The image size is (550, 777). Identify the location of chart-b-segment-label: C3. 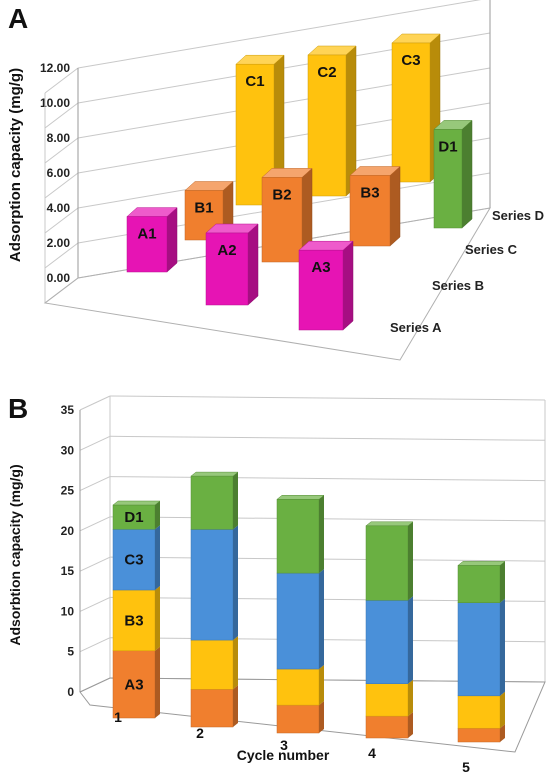
(133, 560).